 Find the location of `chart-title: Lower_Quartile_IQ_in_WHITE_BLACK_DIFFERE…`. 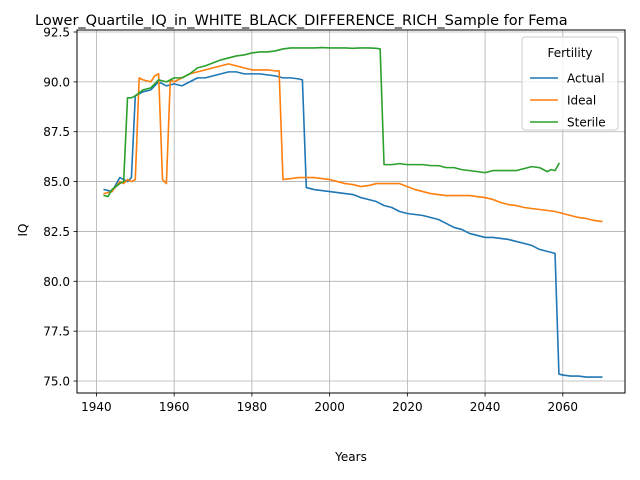

chart-title: Lower_Quartile_IQ_in_WHITE_BLACK_DIFFERE… is located at coordinates (301, 21).